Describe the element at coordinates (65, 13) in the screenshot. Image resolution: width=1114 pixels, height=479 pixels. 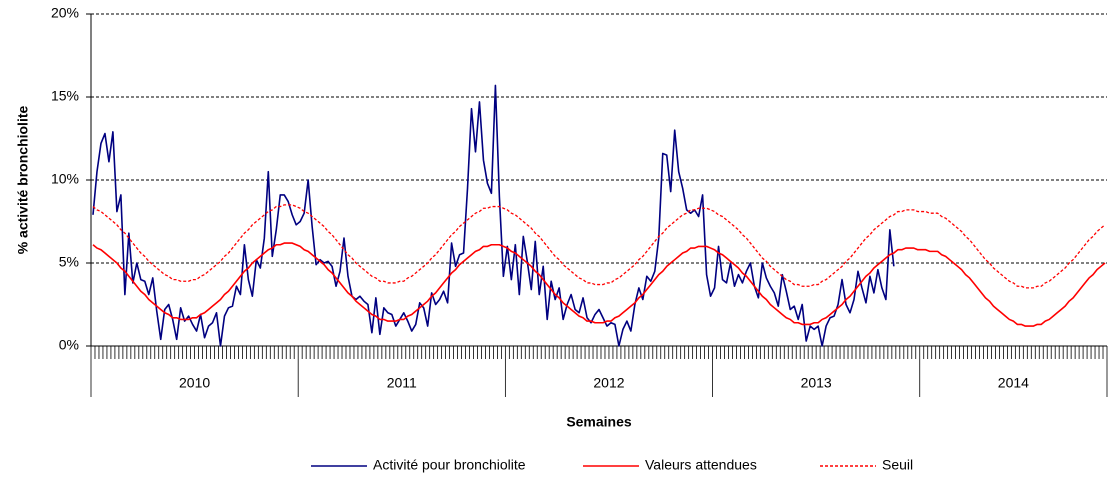
I see `y-tick-label: 20%` at that location.